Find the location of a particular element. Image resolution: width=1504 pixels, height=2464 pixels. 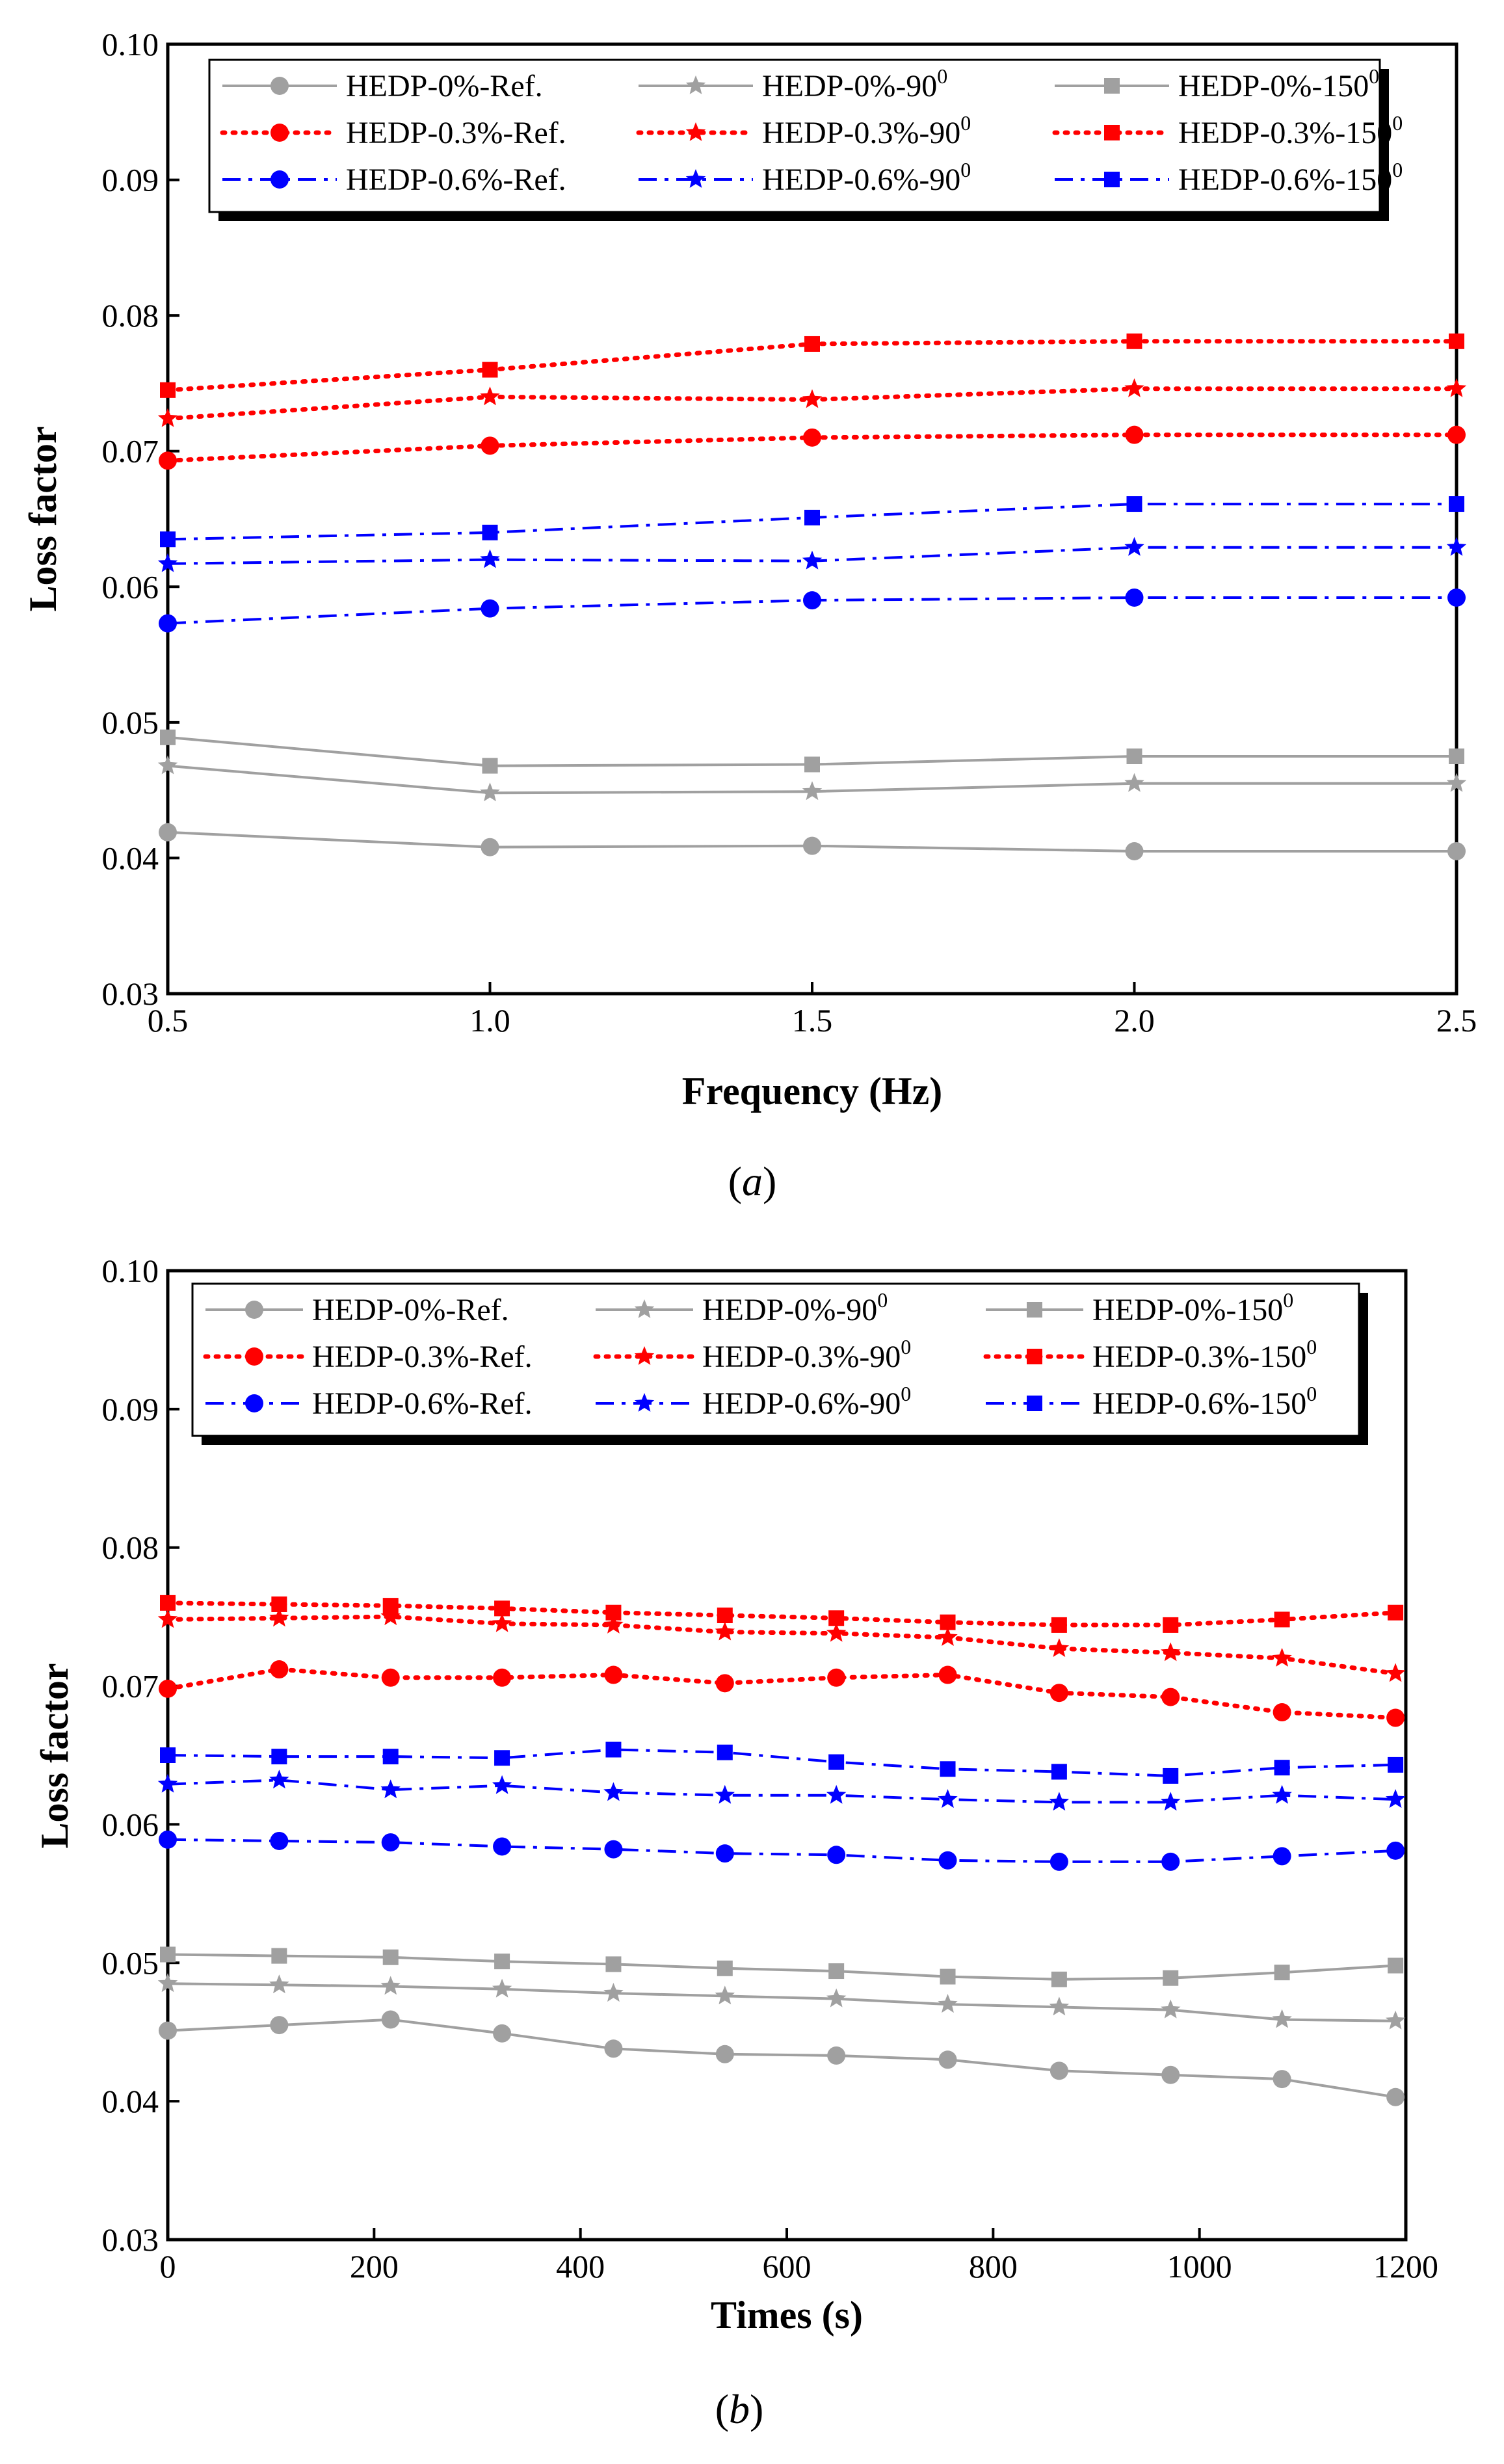

x-tick-label: 0 is located at coordinates (168, 2266).